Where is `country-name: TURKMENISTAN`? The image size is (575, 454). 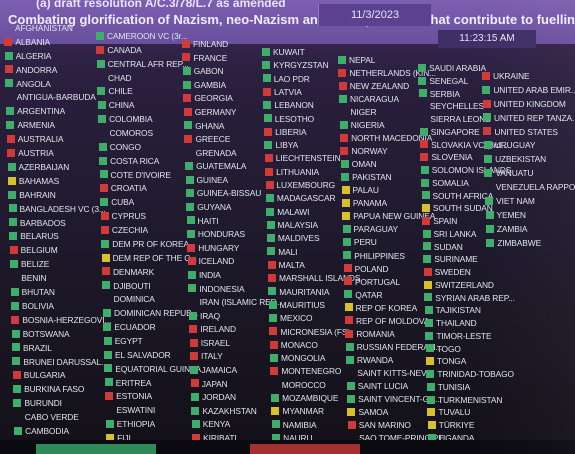
country-name: TURKMENISTAN is located at coordinates (470, 400).